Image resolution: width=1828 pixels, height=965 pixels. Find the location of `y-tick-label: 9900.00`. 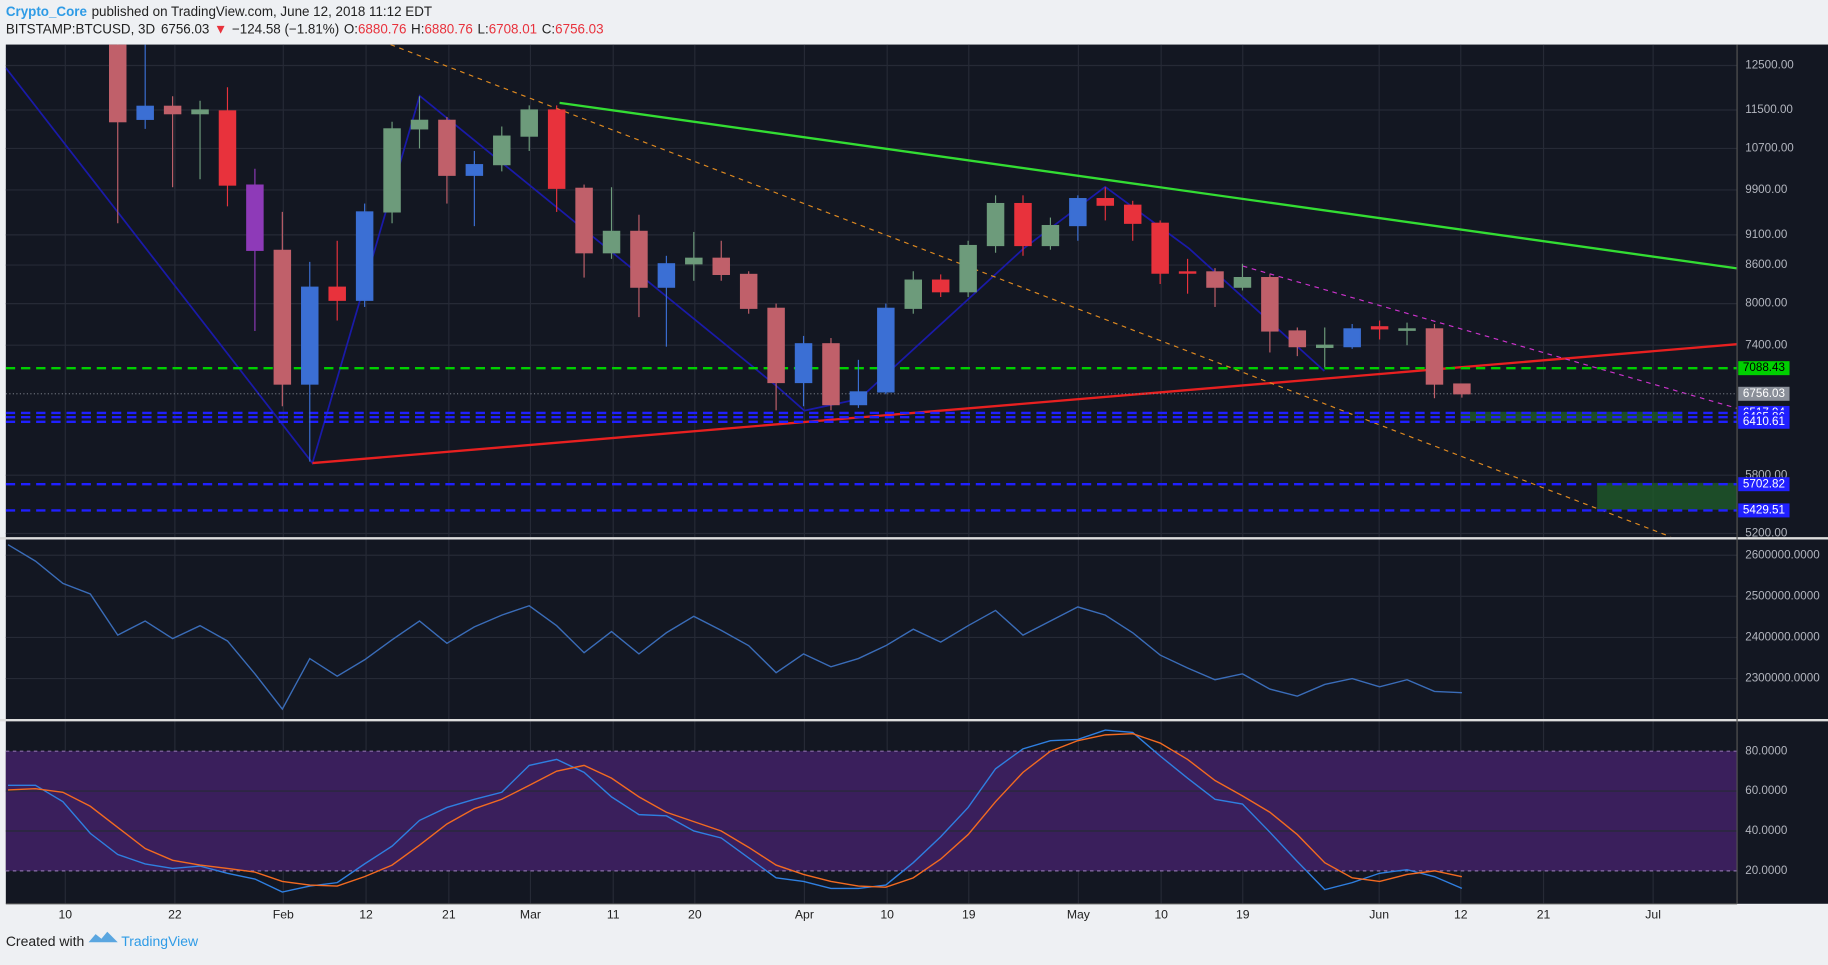

y-tick-label: 9900.00 is located at coordinates (1766, 189).